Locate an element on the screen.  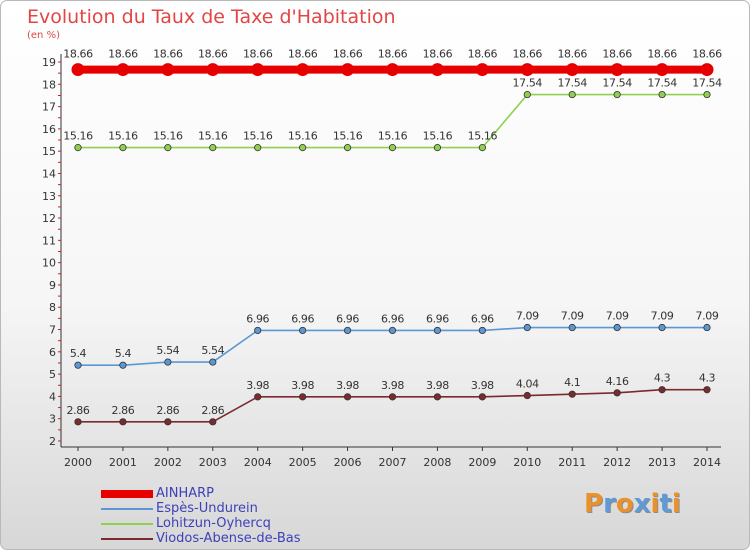
x-tick-label: 2013 is located at coordinates (662, 462).